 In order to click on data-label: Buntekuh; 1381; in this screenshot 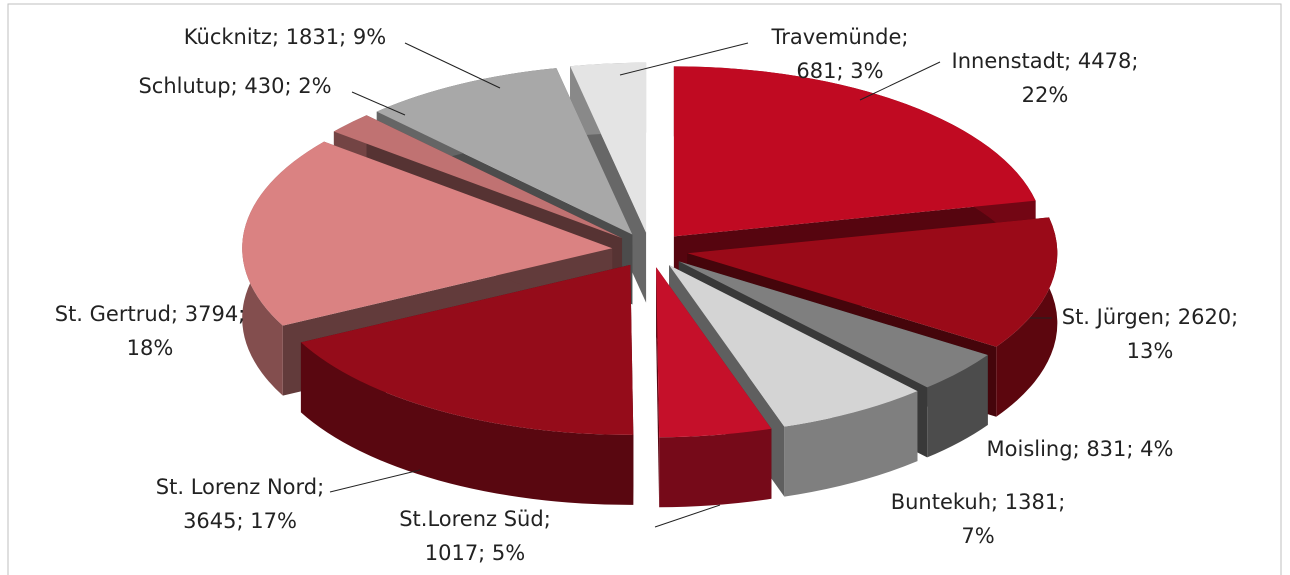, I will do `click(978, 502)`.